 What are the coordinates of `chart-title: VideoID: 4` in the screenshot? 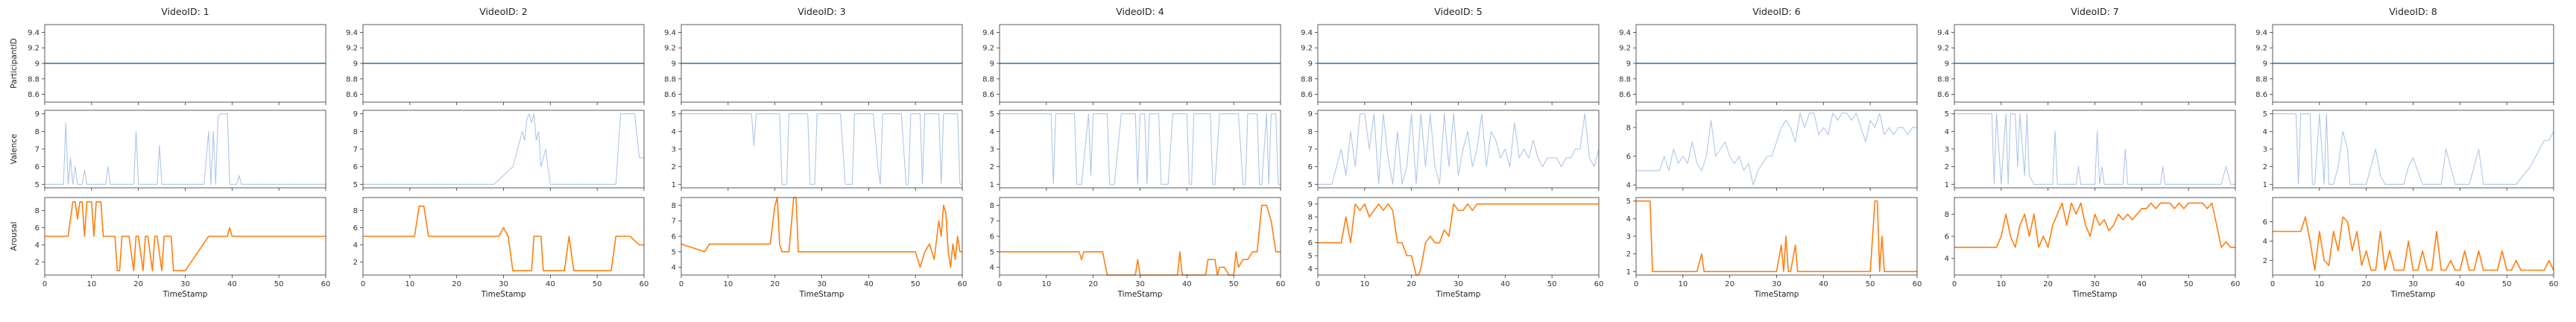 It's located at (1140, 11).